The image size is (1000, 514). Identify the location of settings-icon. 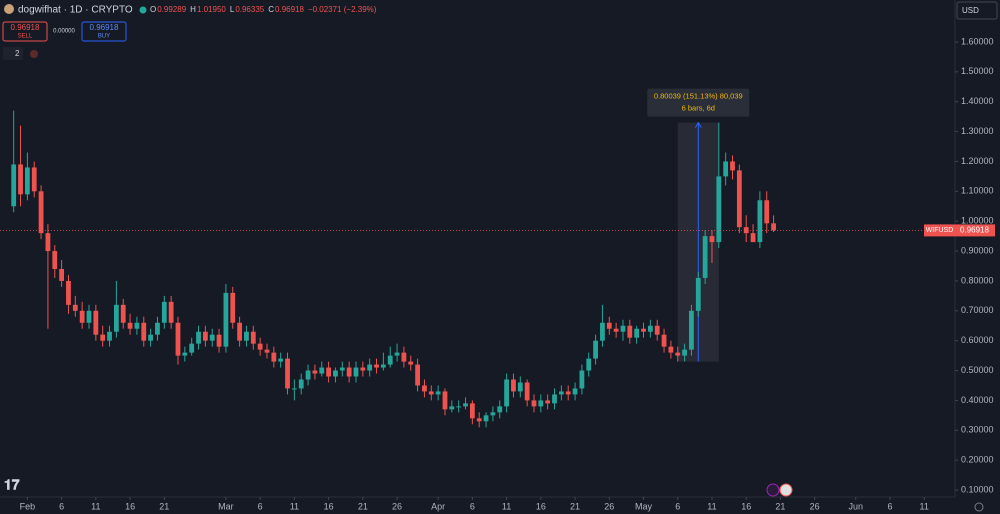
(979, 507).